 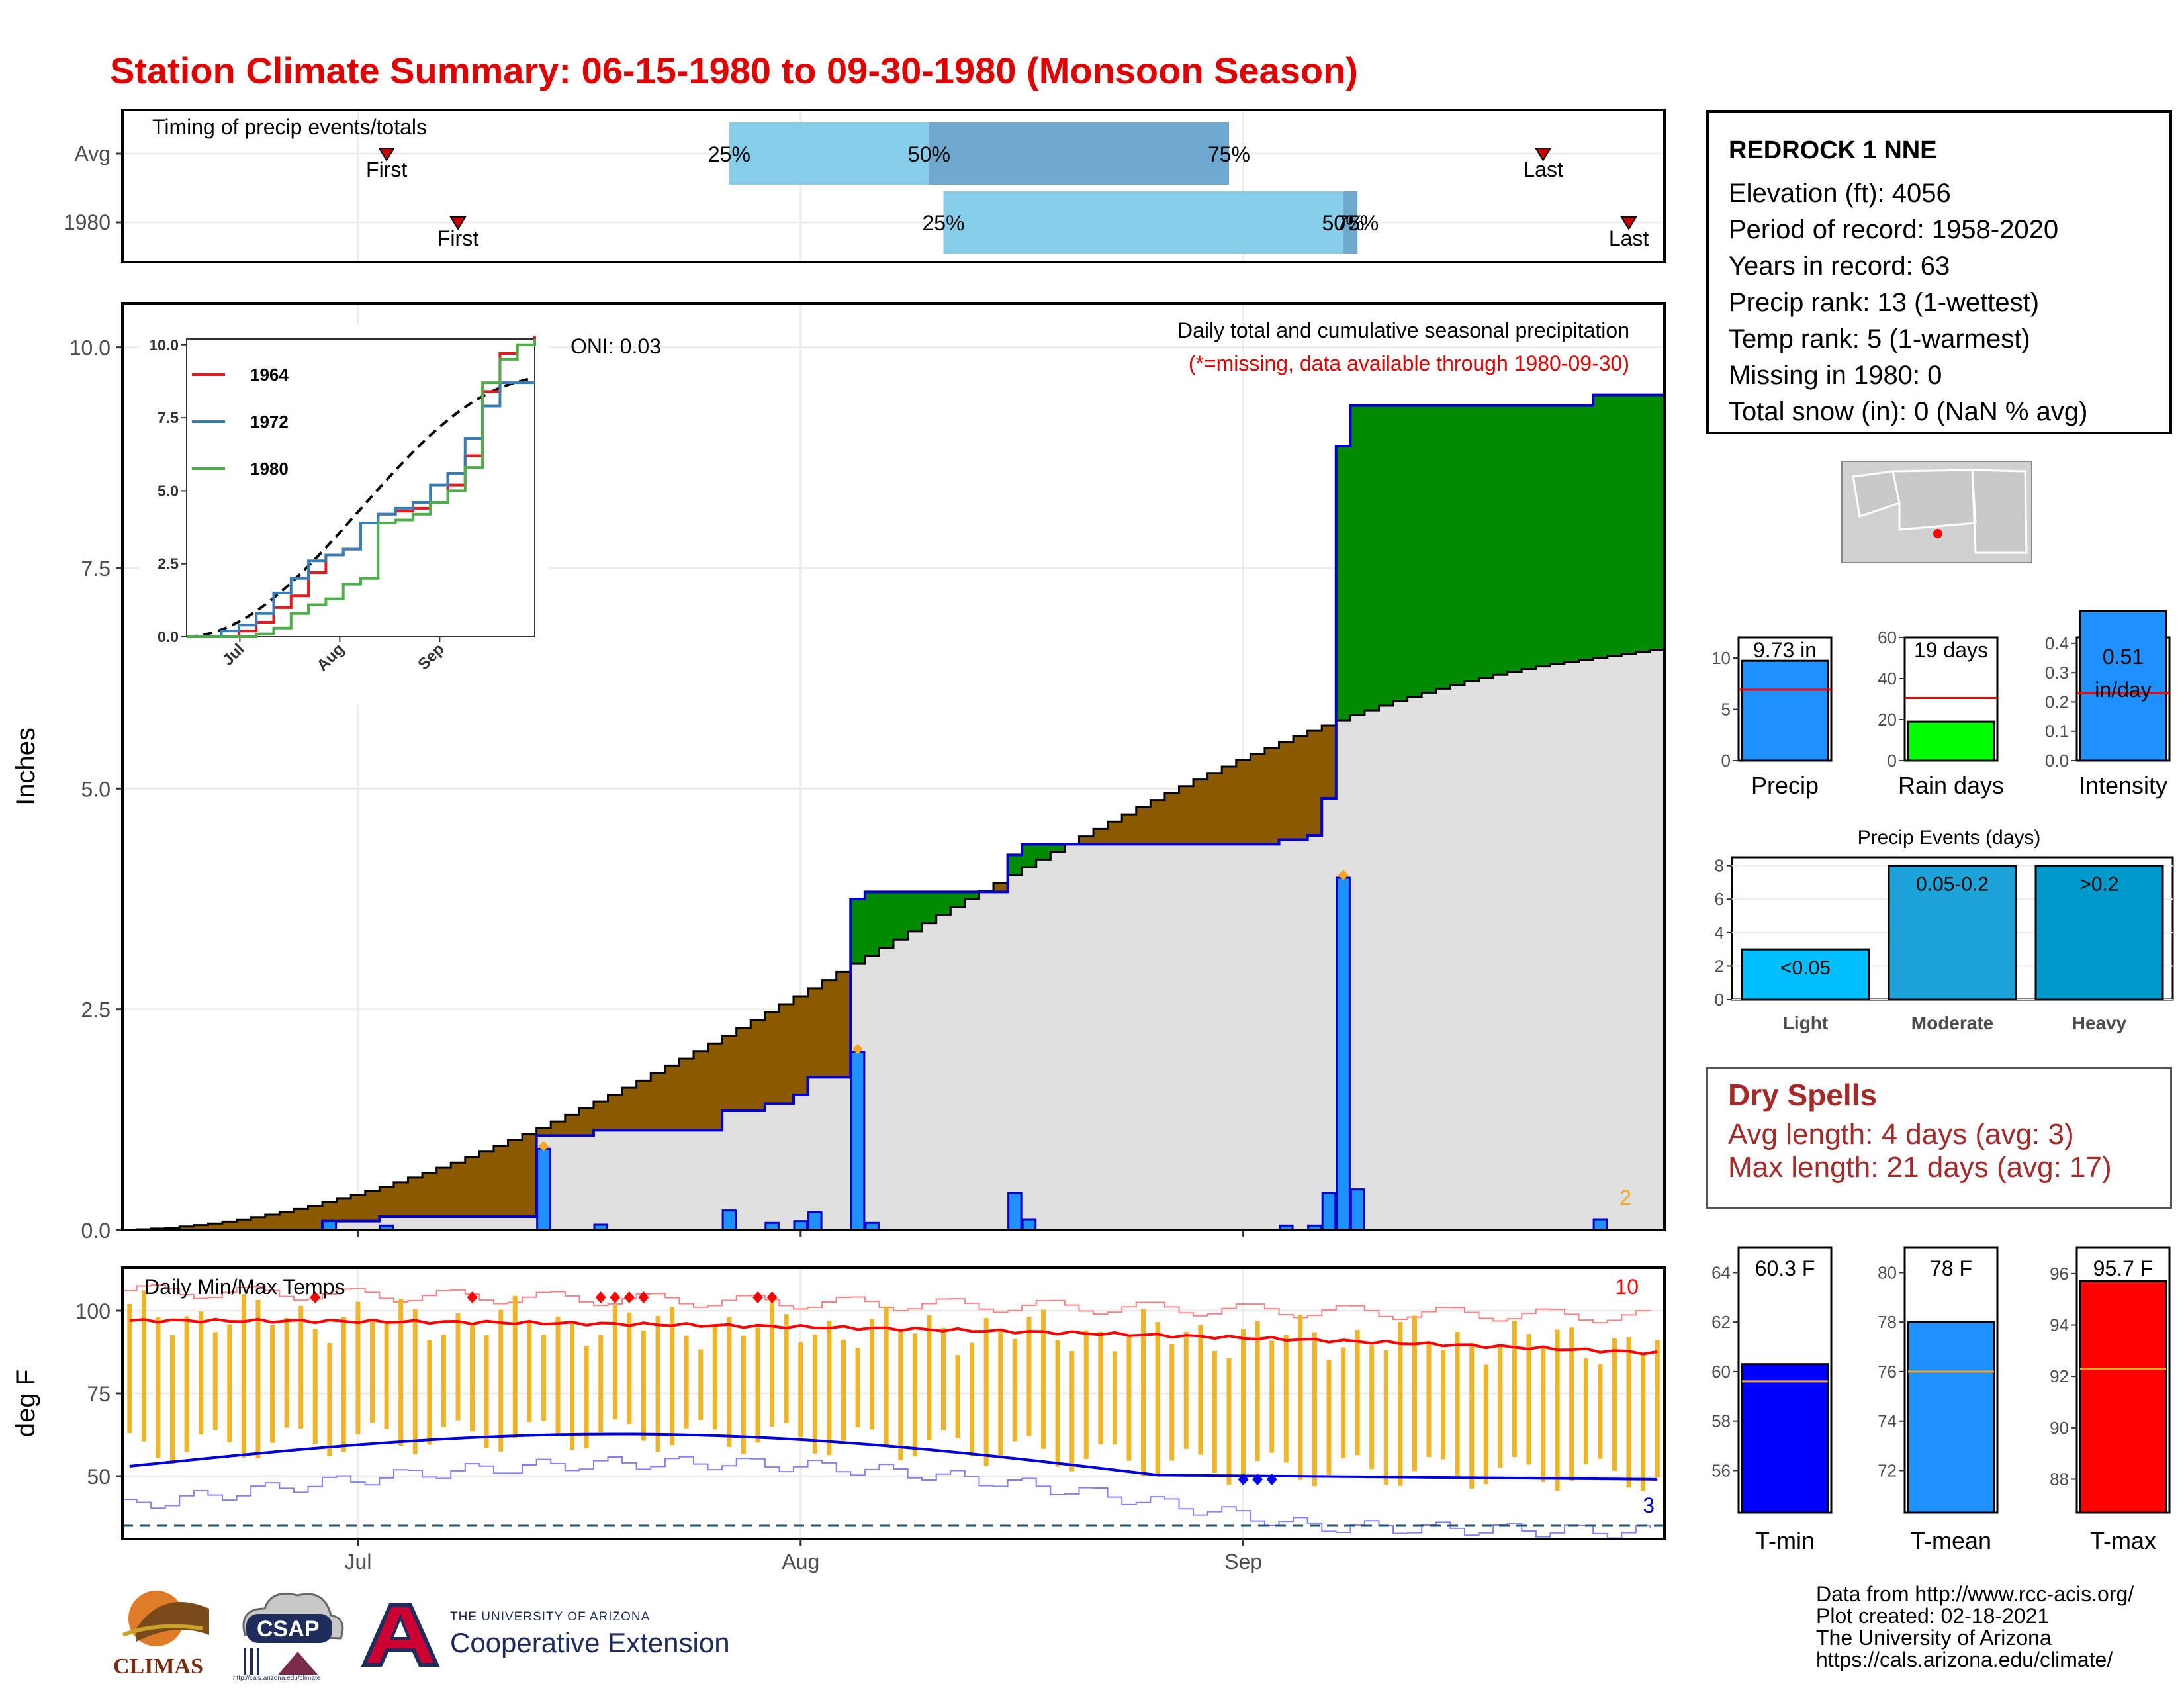 I want to click on timing-panel-label: Timing of precip events/totals, so click(x=289, y=127).